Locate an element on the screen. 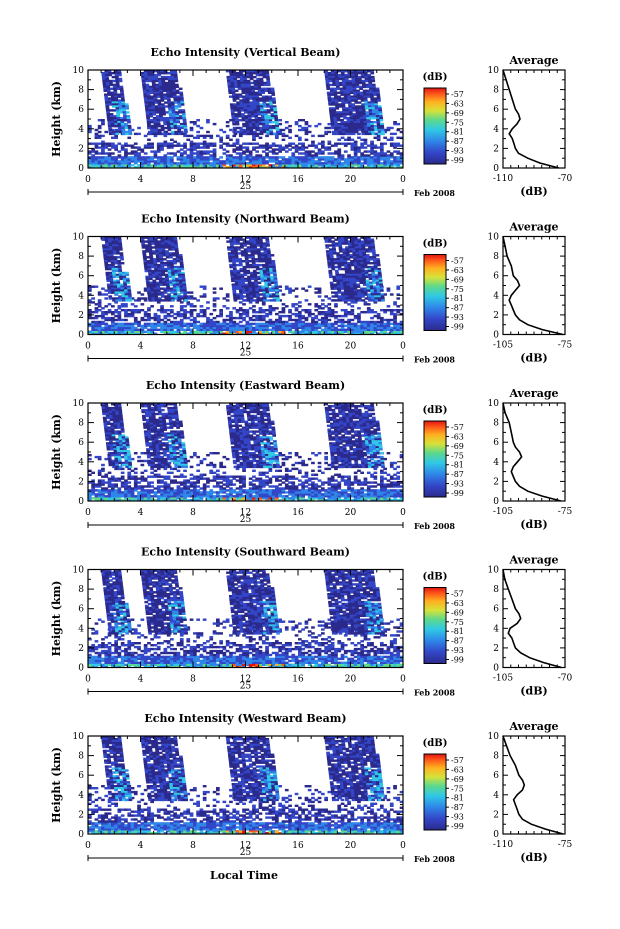  panel-title: Echo Intensity (Vertical Beam) is located at coordinates (245, 52).